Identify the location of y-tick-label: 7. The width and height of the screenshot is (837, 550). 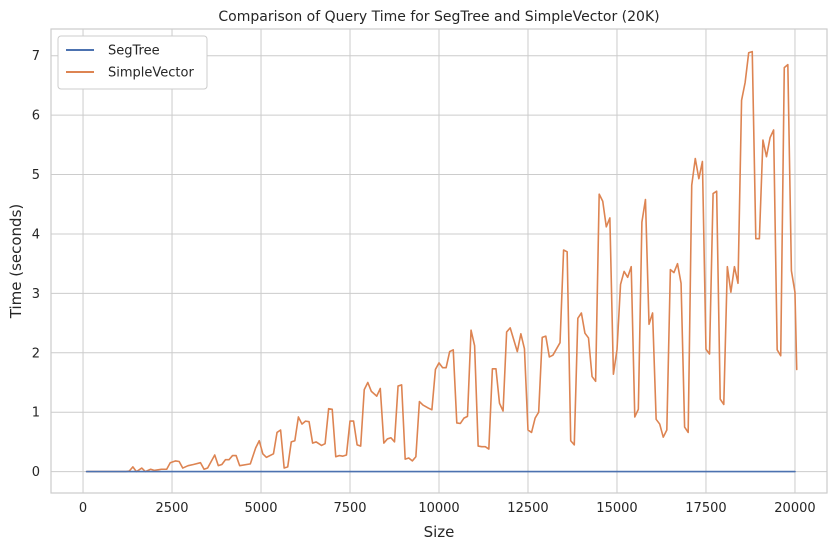
(36, 56).